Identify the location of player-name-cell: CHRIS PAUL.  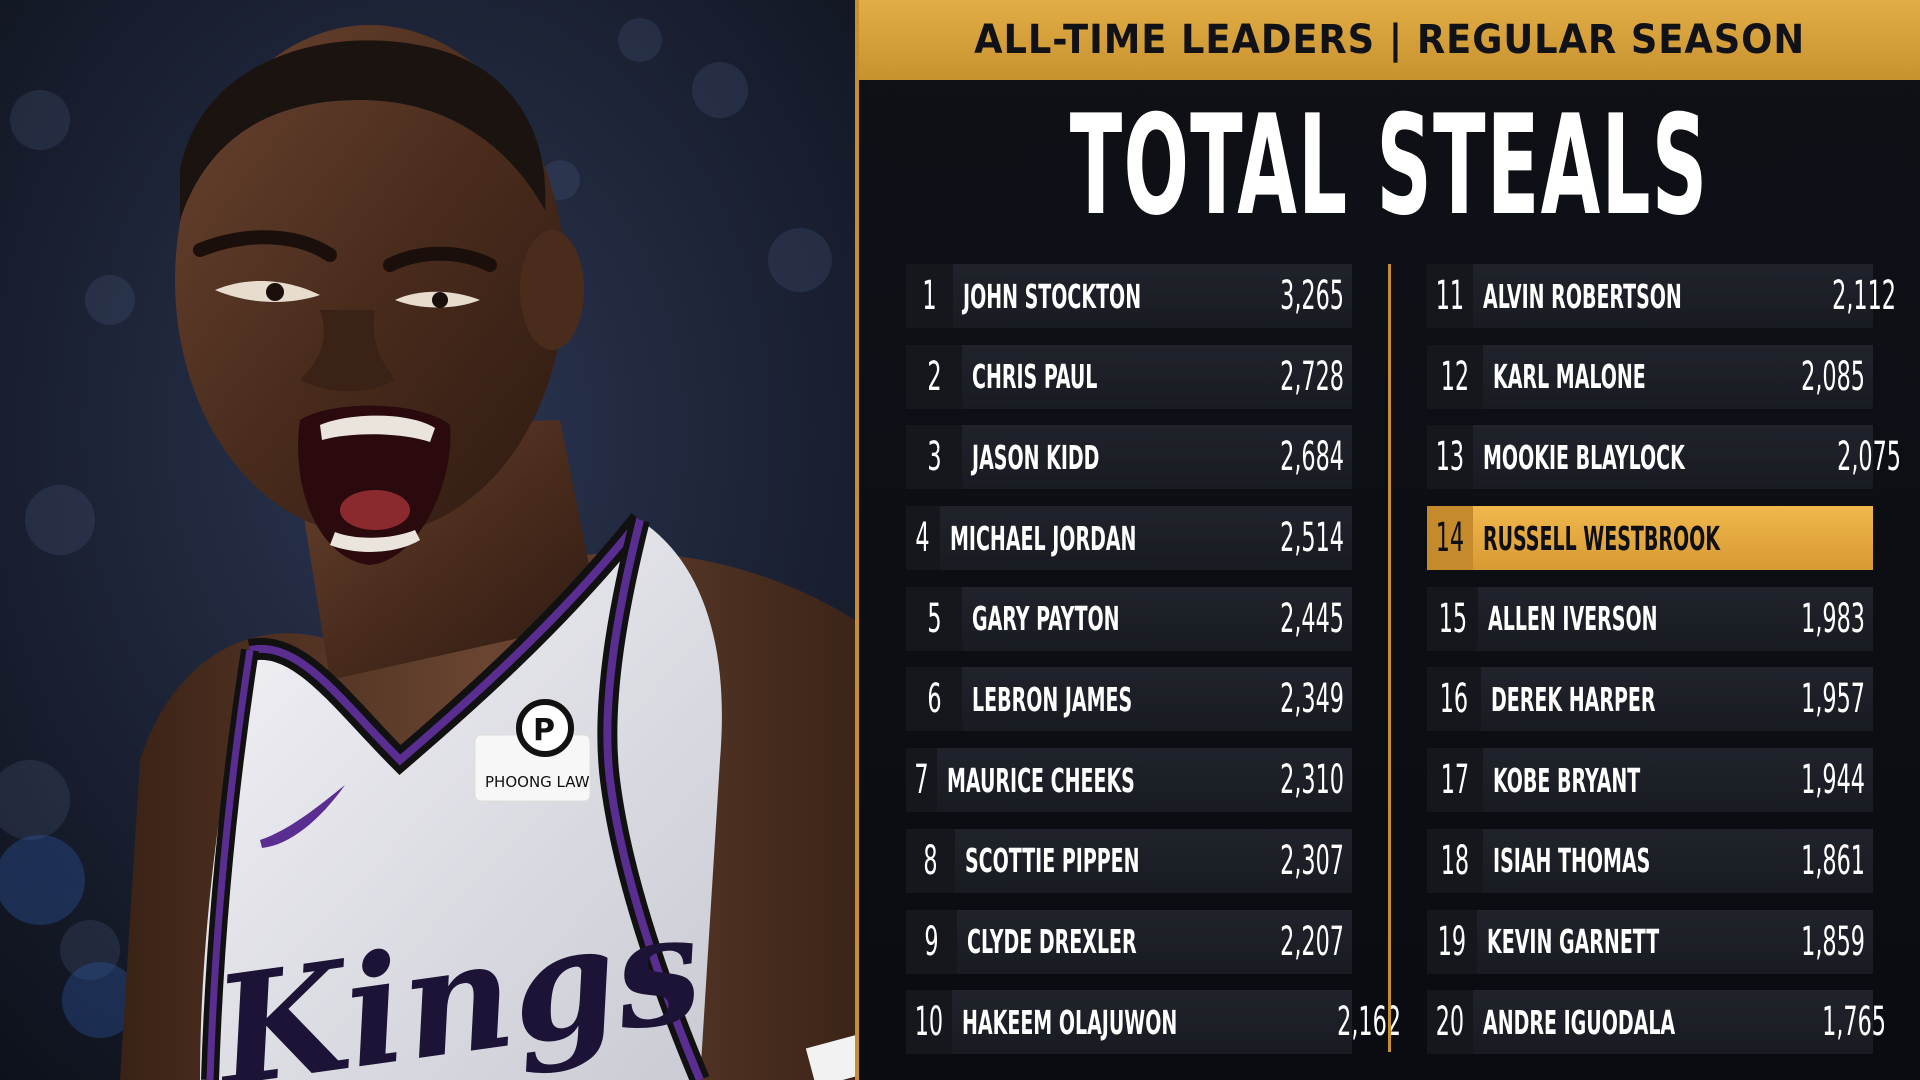
(1092, 377).